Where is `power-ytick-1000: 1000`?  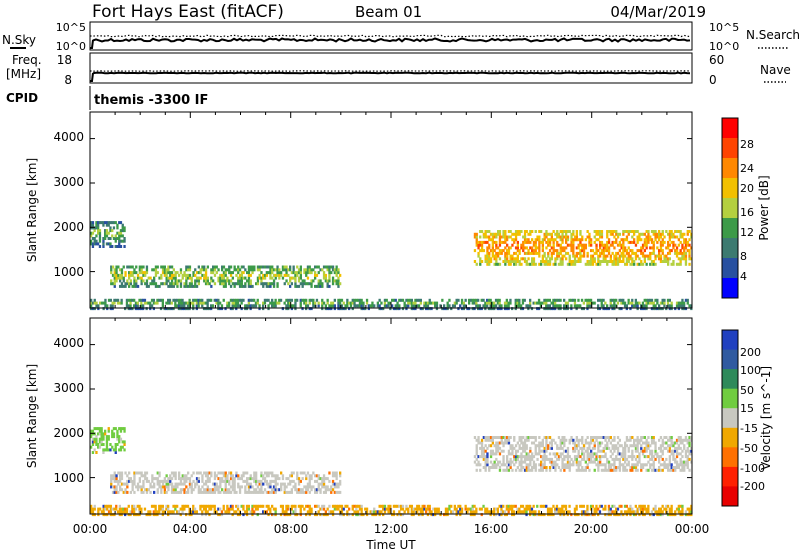
power-ytick-1000: 1000 is located at coordinates (68, 272).